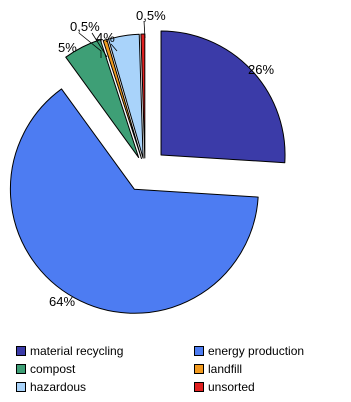 This screenshot has width=351, height=402. What do you see at coordinates (126, 96) in the screenshot?
I see `pie-slice-hazardous` at bounding box center [126, 96].